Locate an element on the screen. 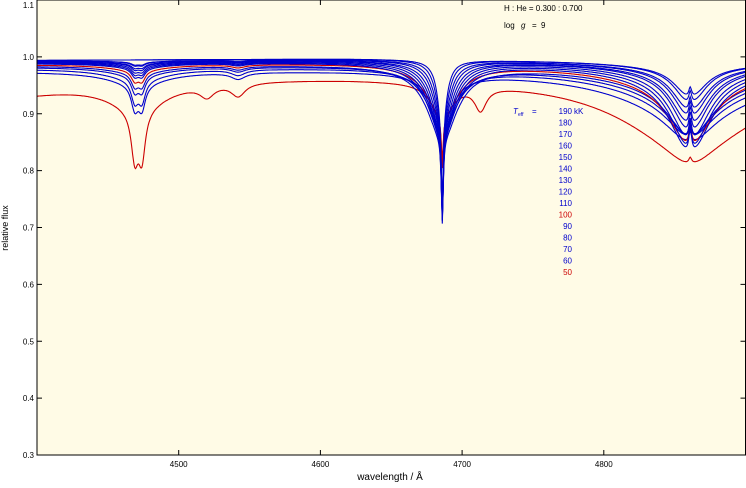 The image size is (746, 488). y-tick-label: 0.9 is located at coordinates (29, 114).